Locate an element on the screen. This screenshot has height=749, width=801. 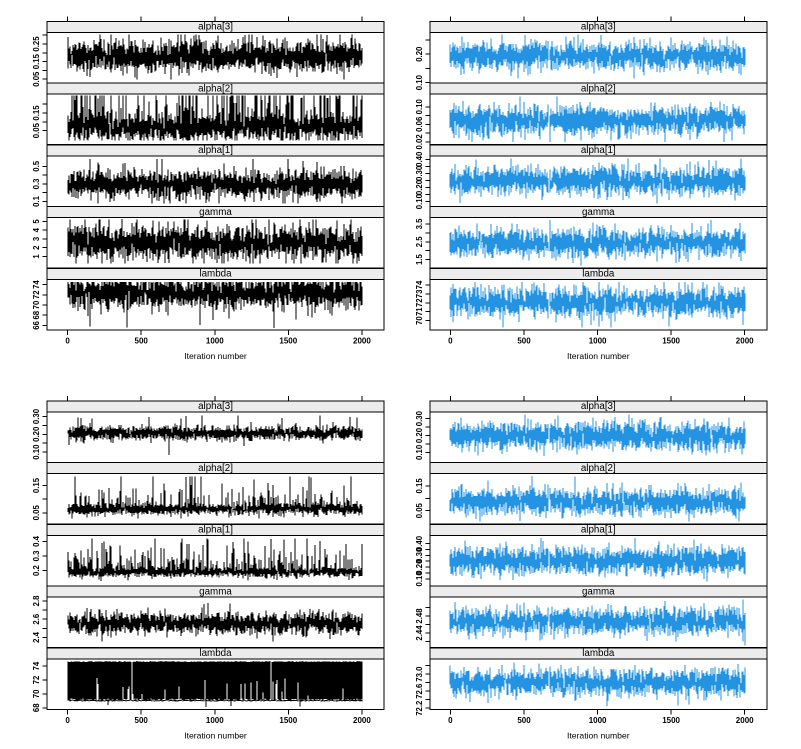
svg-text: 2.44 is located at coordinates (419, 633).